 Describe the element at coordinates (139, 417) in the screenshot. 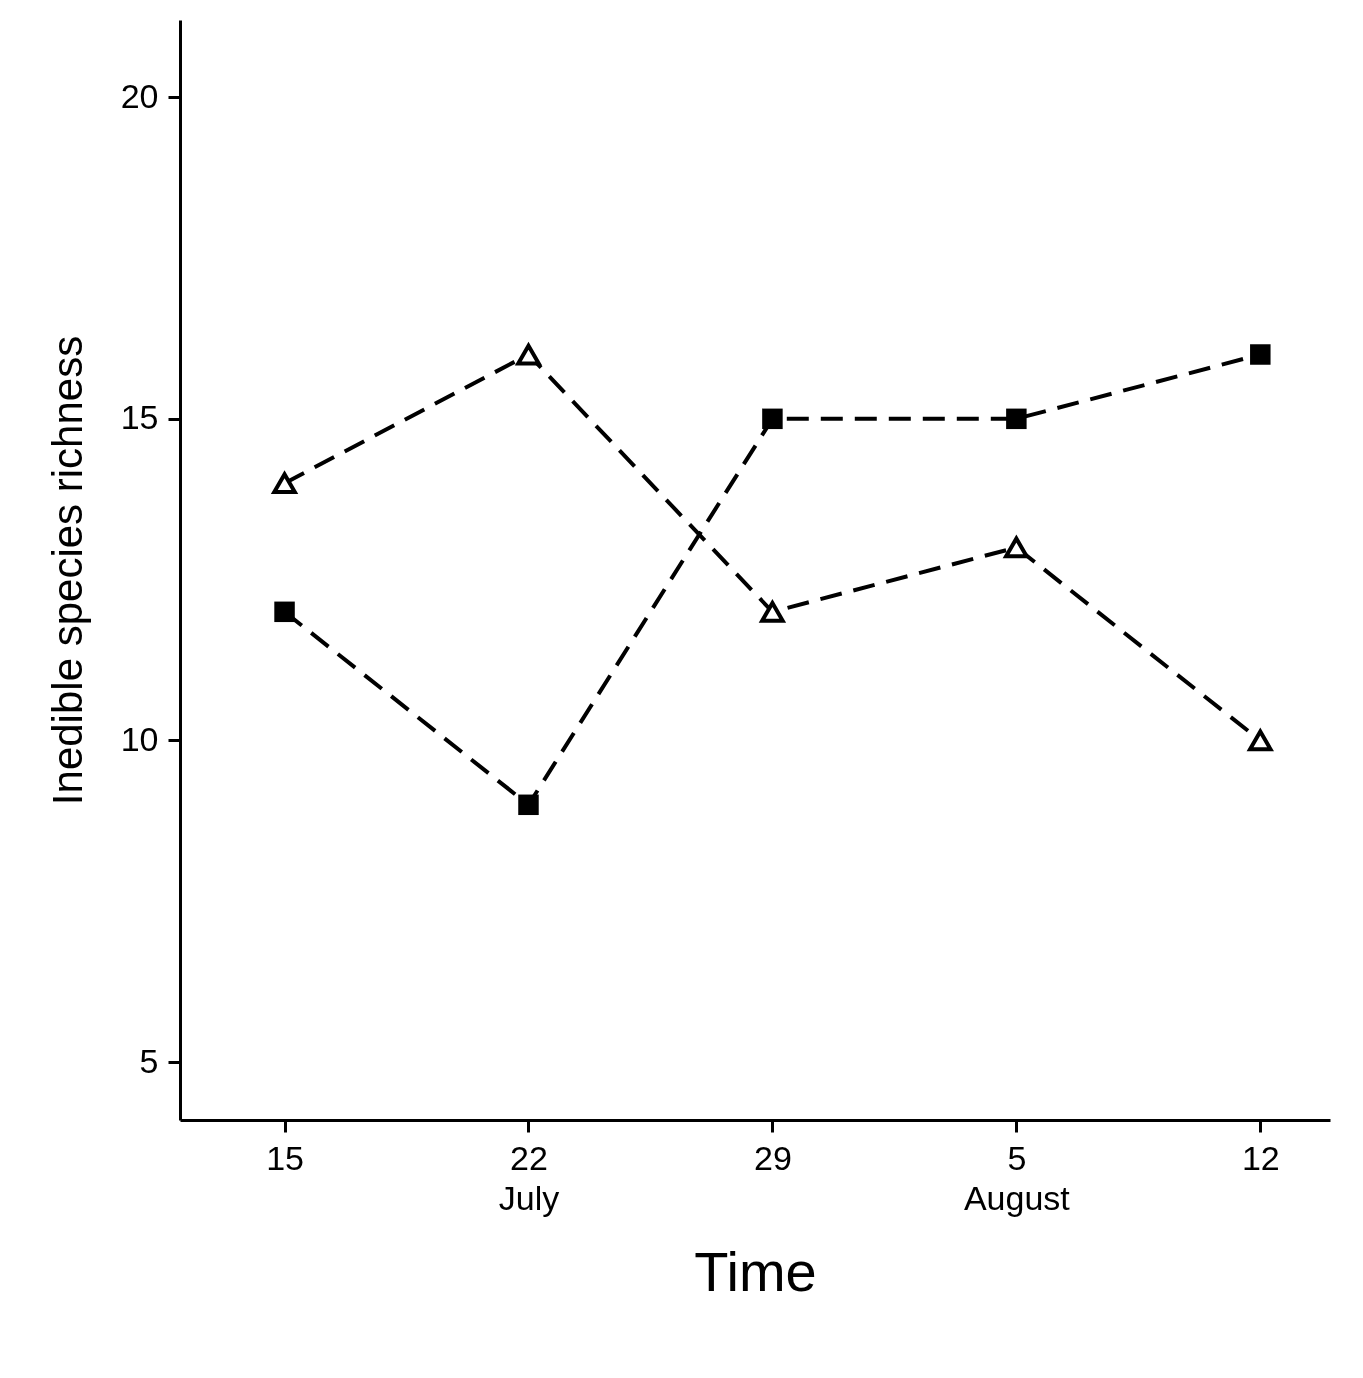

I see `y-tick-label: 15` at that location.